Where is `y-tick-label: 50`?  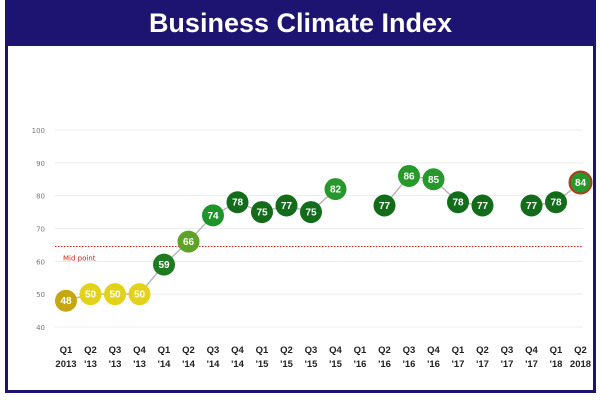 y-tick-label: 50 is located at coordinates (40, 295).